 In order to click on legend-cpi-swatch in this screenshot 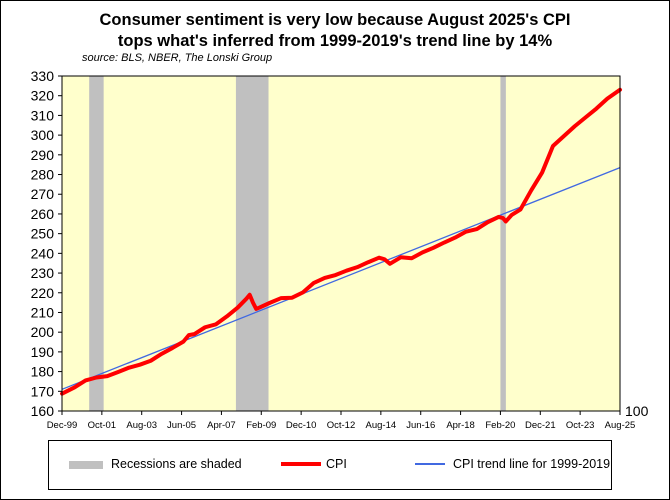, I will do `click(301, 464)`.